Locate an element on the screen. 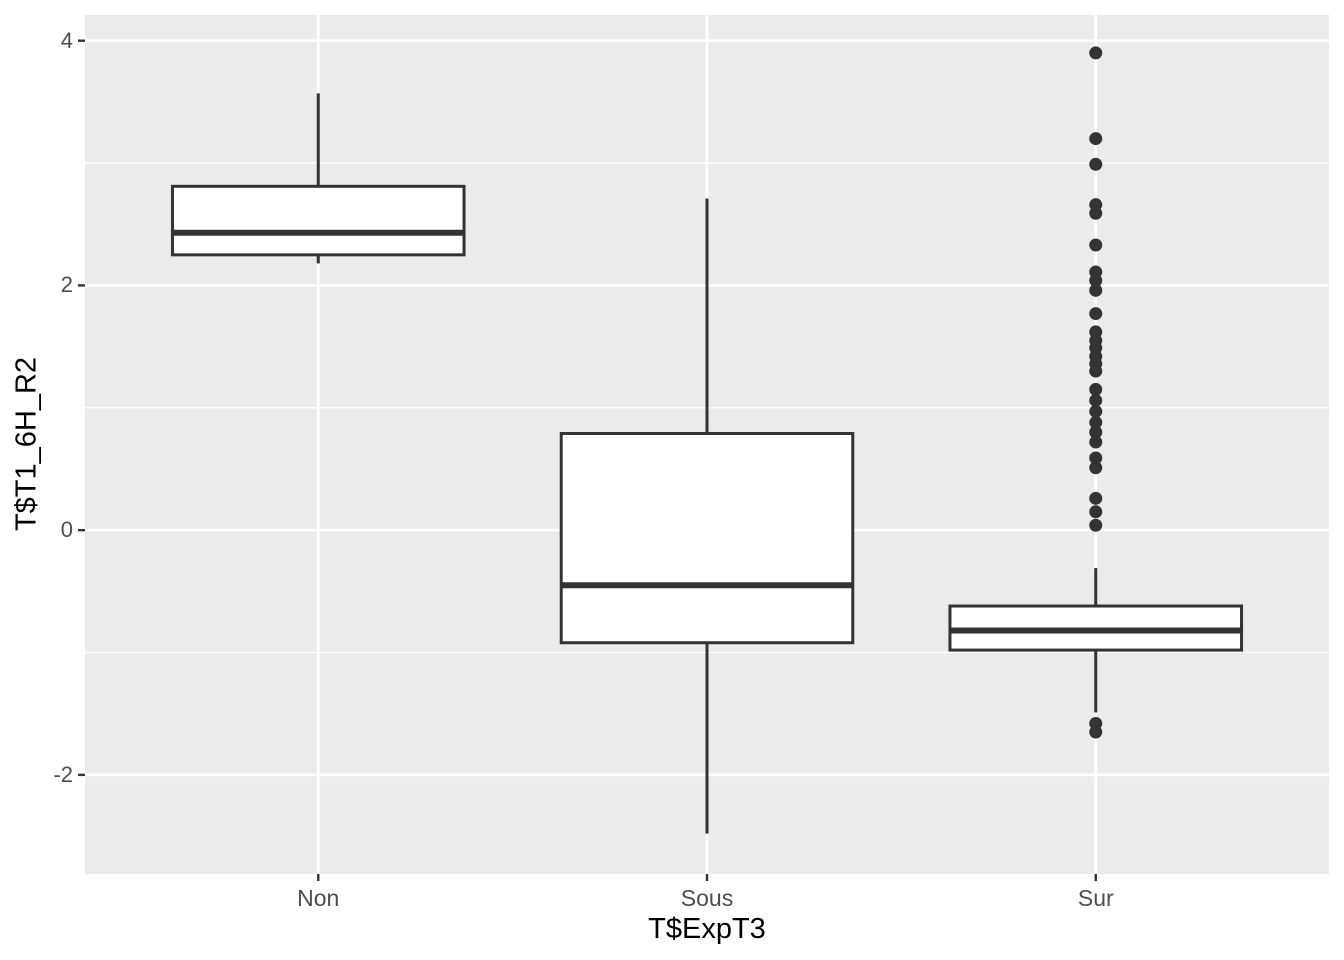 The image size is (1344, 960). x-axis-title: T$ExpT3 is located at coordinates (707, 929).